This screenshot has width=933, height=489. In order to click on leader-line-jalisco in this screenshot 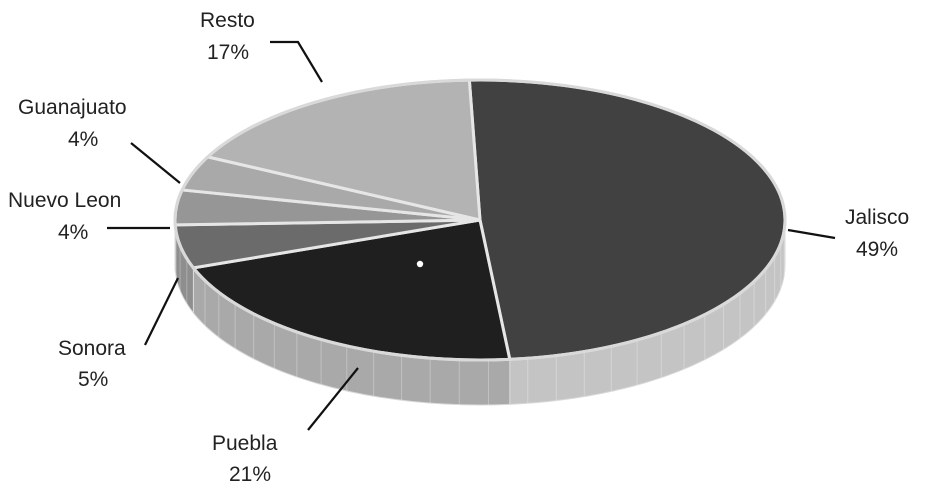, I will do `click(811, 234)`.